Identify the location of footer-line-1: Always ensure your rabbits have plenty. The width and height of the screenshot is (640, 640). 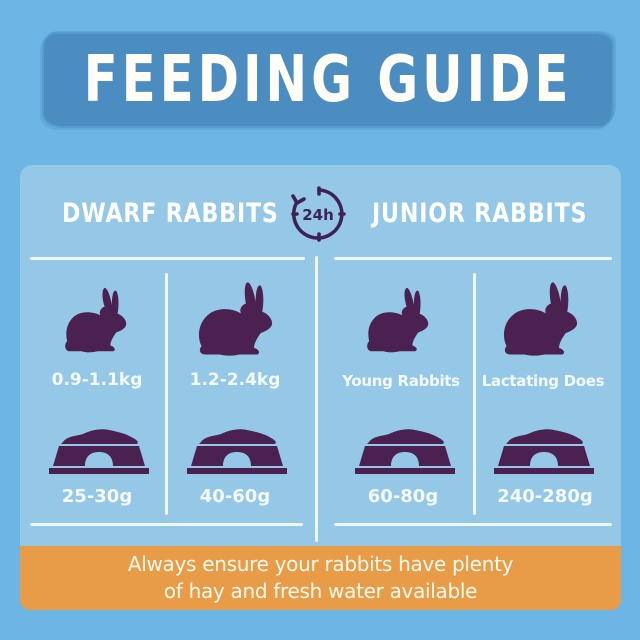
(320, 564).